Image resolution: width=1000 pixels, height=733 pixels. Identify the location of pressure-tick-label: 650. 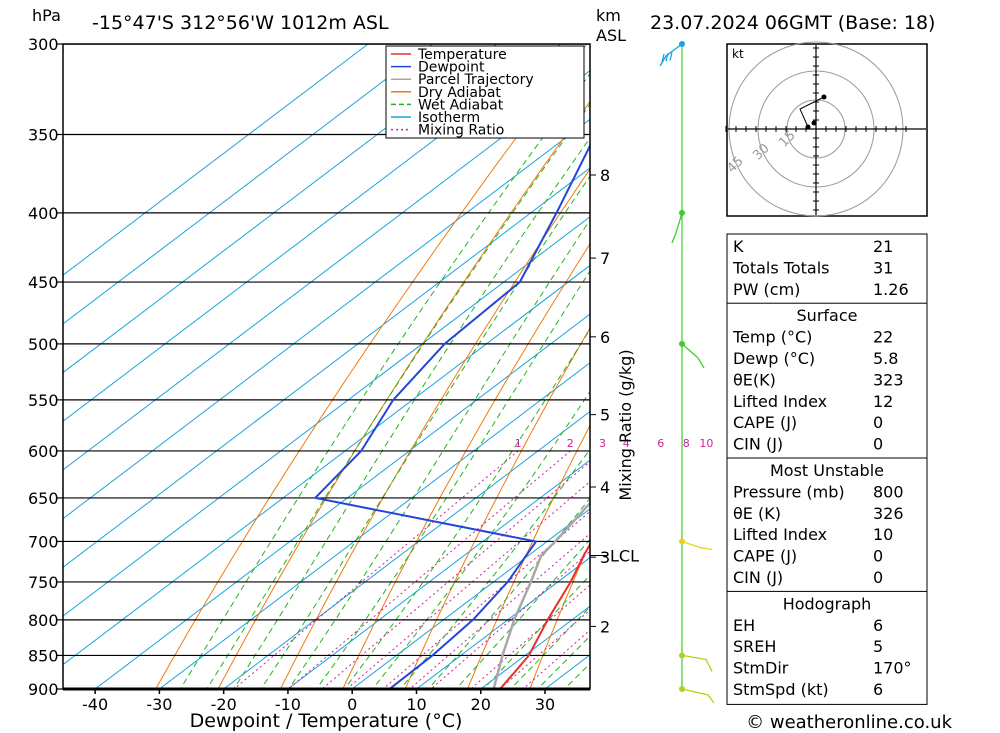
(43, 498).